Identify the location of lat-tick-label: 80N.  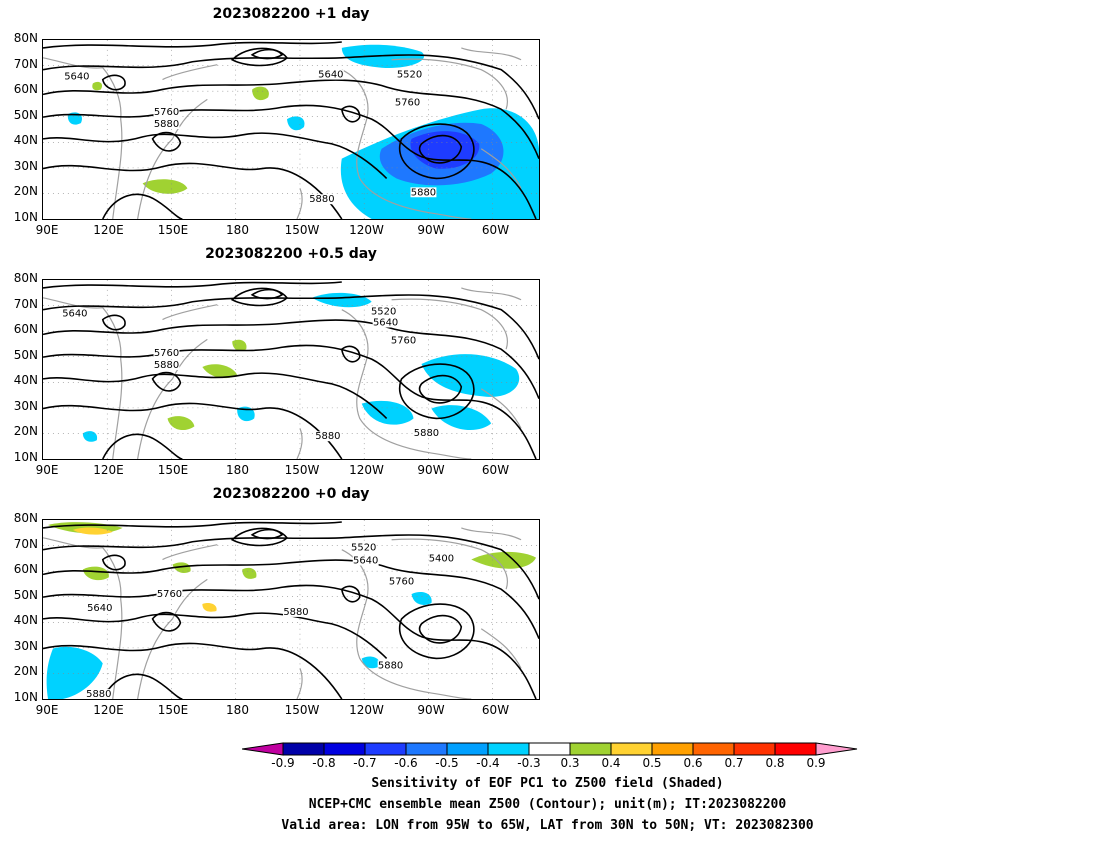
(25, 518).